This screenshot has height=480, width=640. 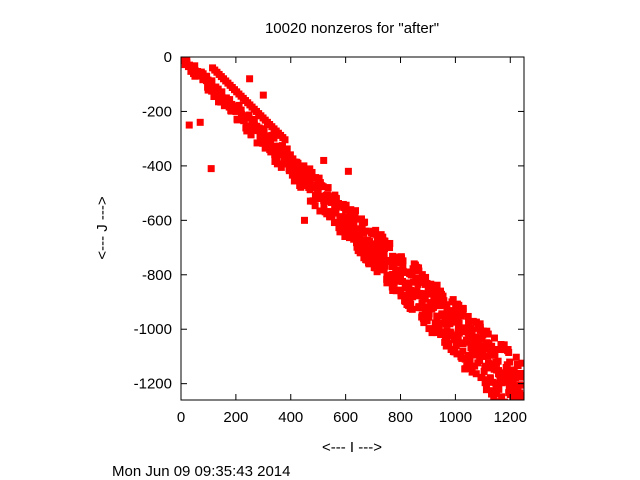 What do you see at coordinates (345, 417) in the screenshot?
I see `x-tick-label: 600` at bounding box center [345, 417].